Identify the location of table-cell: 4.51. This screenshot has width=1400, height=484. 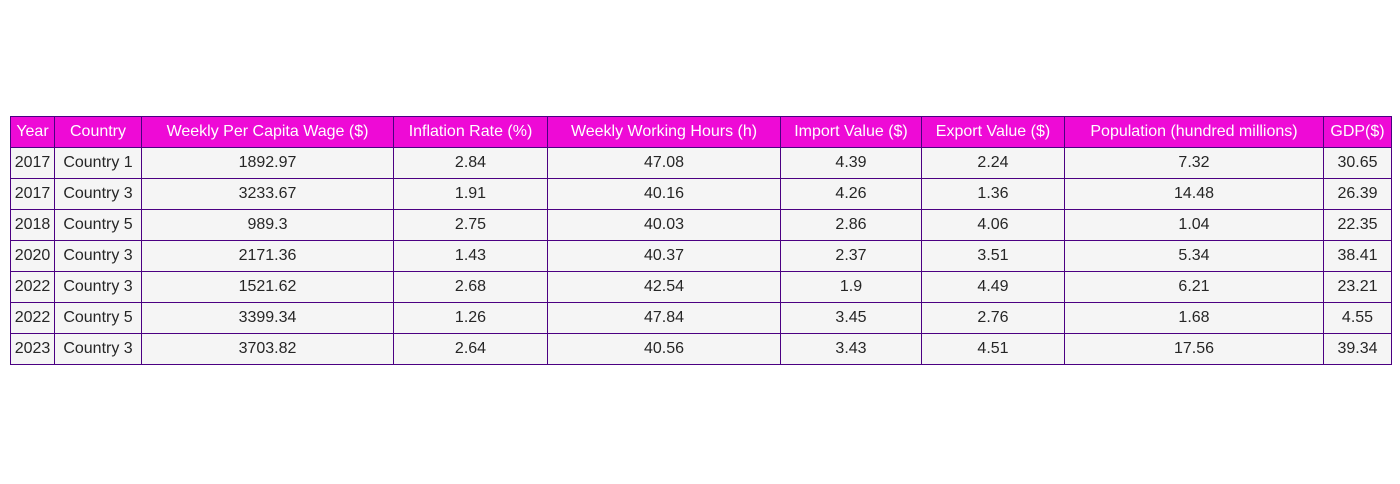
(993, 349).